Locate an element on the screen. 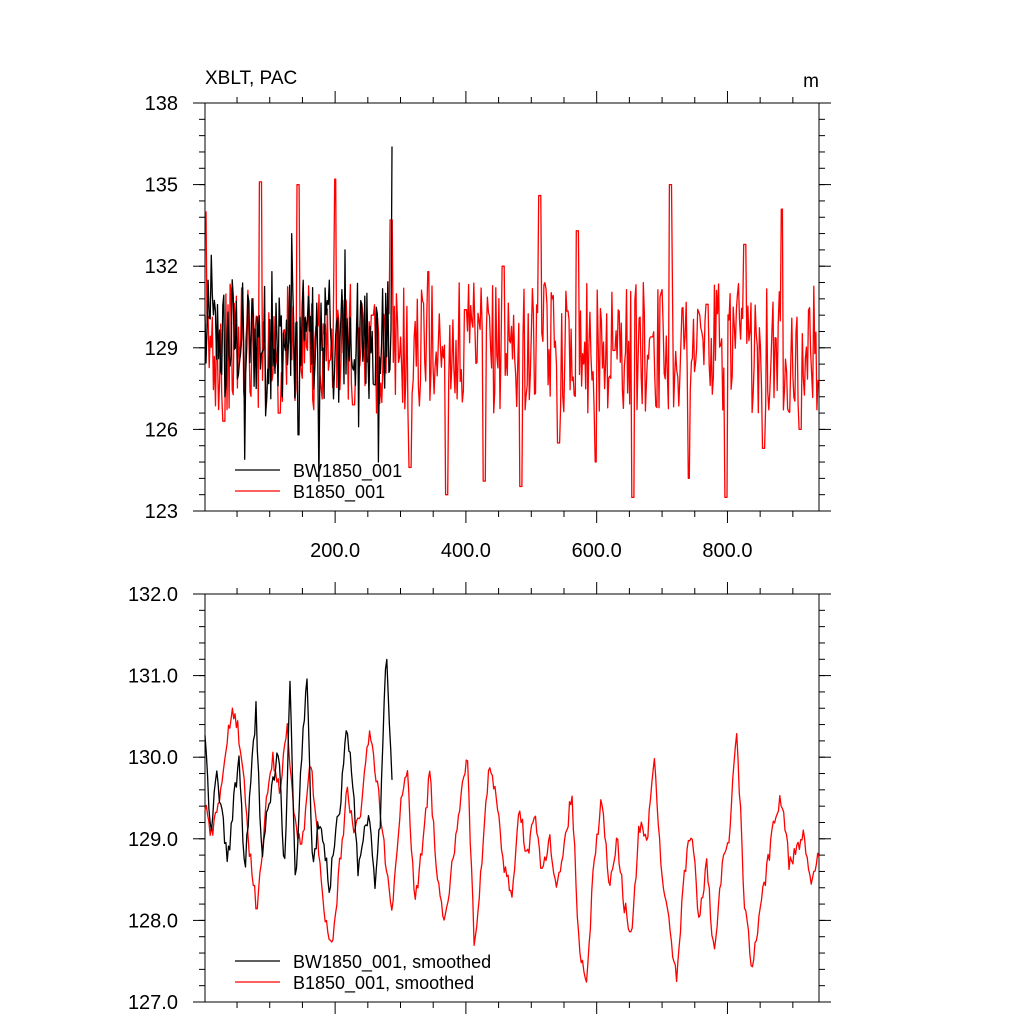 The width and height of the screenshot is (1024, 1024). top-series-line-bw1850 is located at coordinates (298, 314).